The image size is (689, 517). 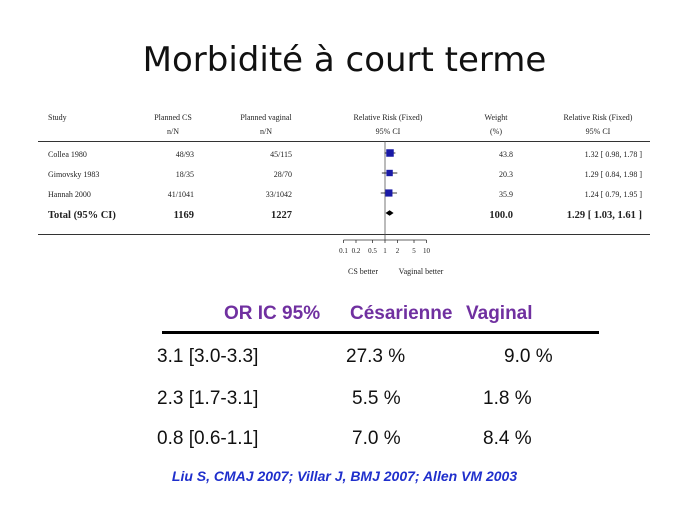 I want to click on table-cell-or: 3.1 [3.0-3.3], so click(x=208, y=356).